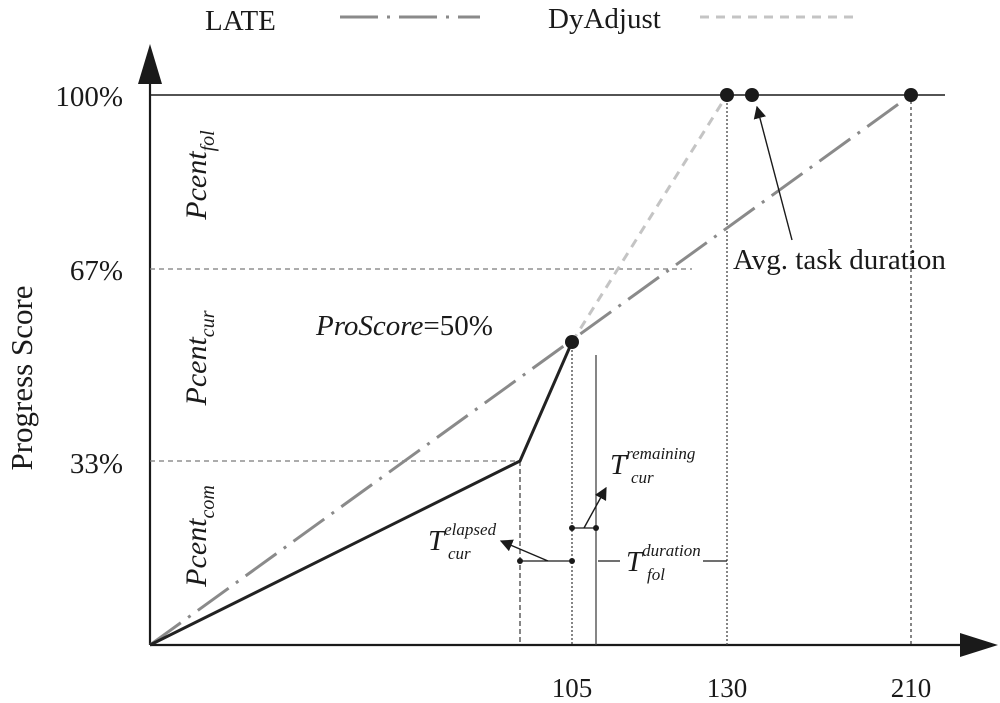  What do you see at coordinates (421, 365) in the screenshot?
I see `horizontal-guides` at bounding box center [421, 365].